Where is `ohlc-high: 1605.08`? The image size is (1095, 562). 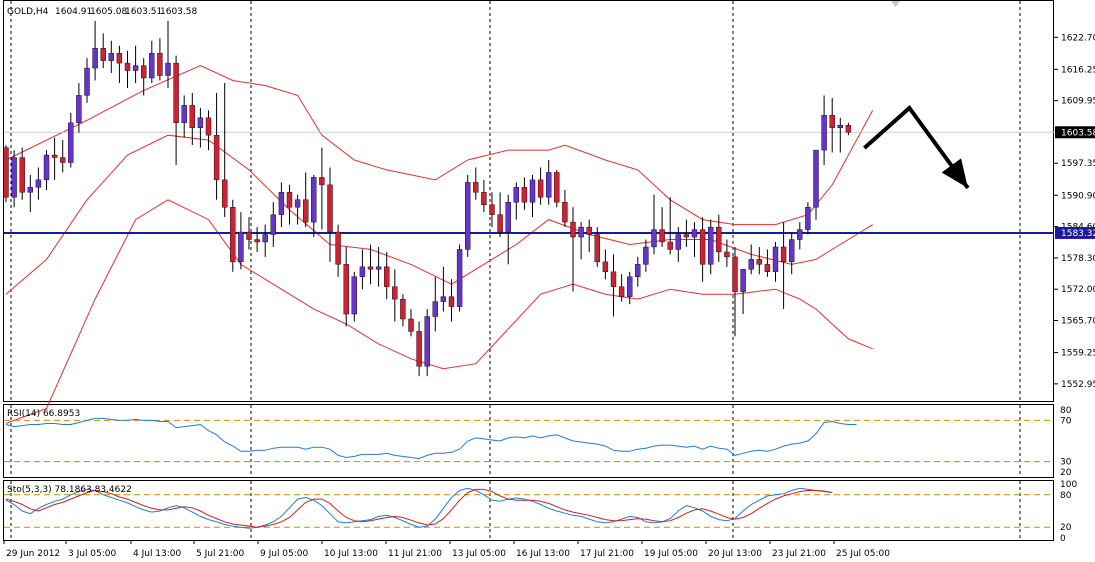
ohlc-high: 1605.08 is located at coordinates (108, 12).